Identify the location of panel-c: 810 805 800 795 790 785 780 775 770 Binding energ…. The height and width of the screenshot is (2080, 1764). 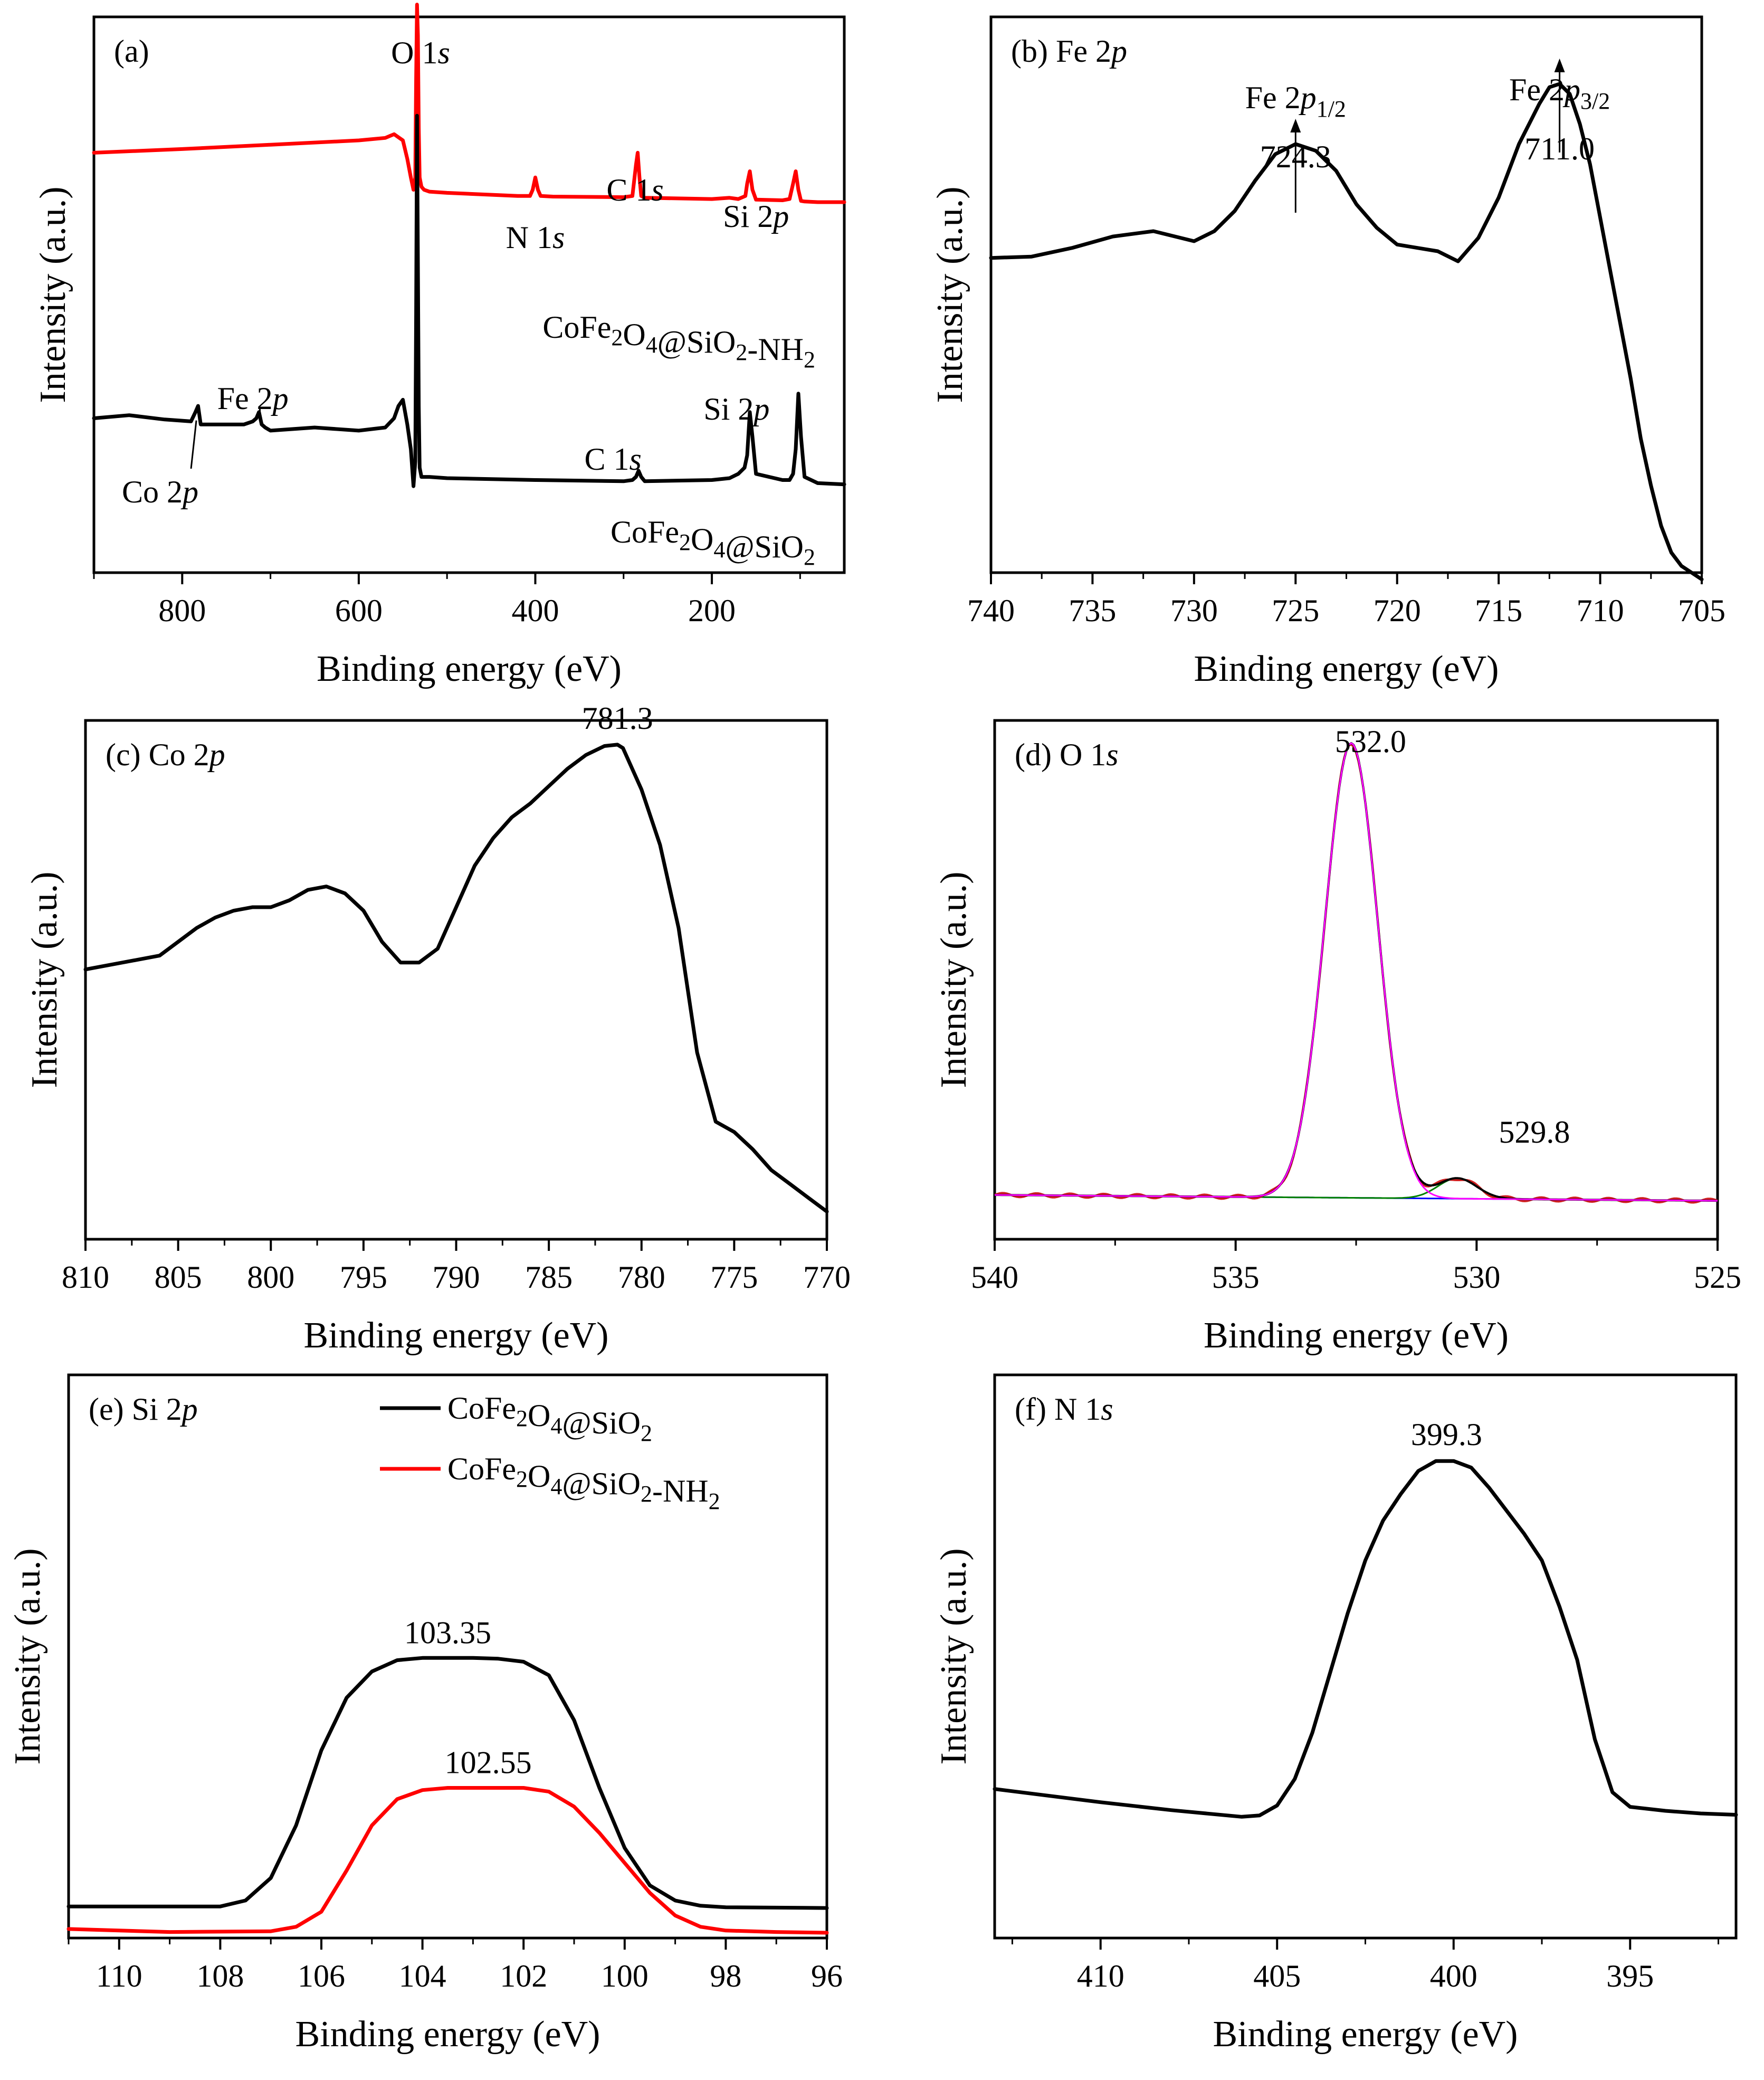
(438, 1028).